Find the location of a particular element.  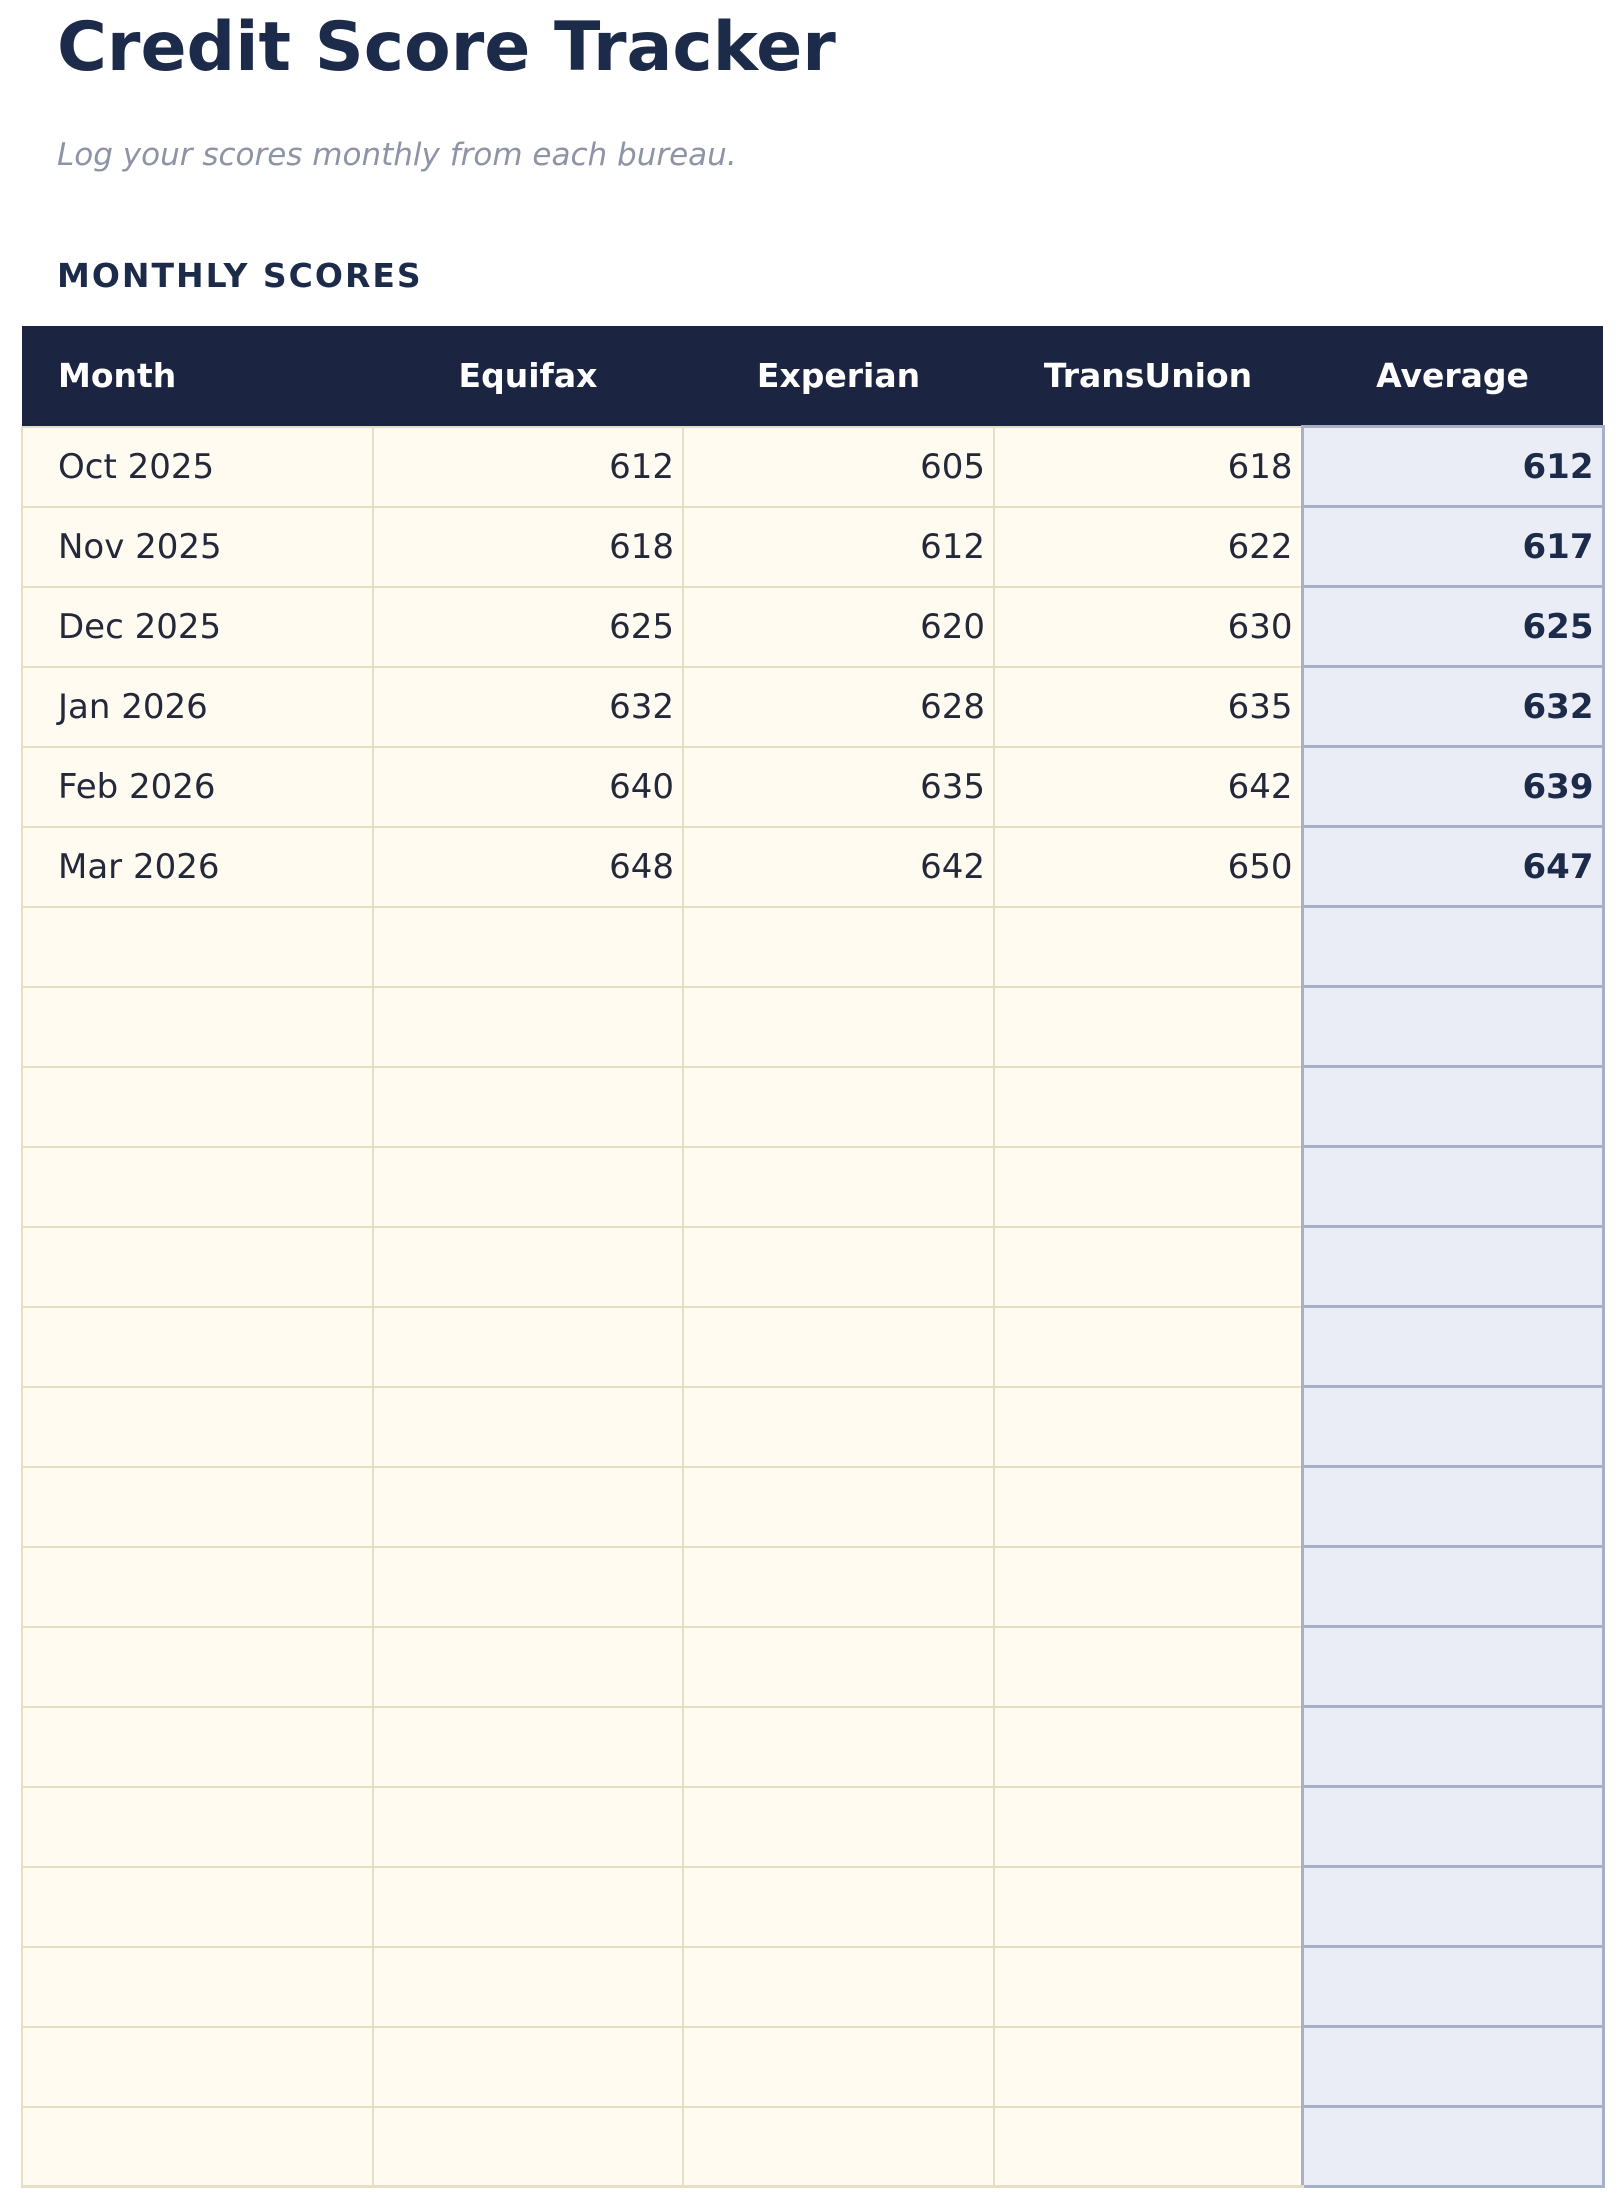

cell-experian: 620 is located at coordinates (838, 626).